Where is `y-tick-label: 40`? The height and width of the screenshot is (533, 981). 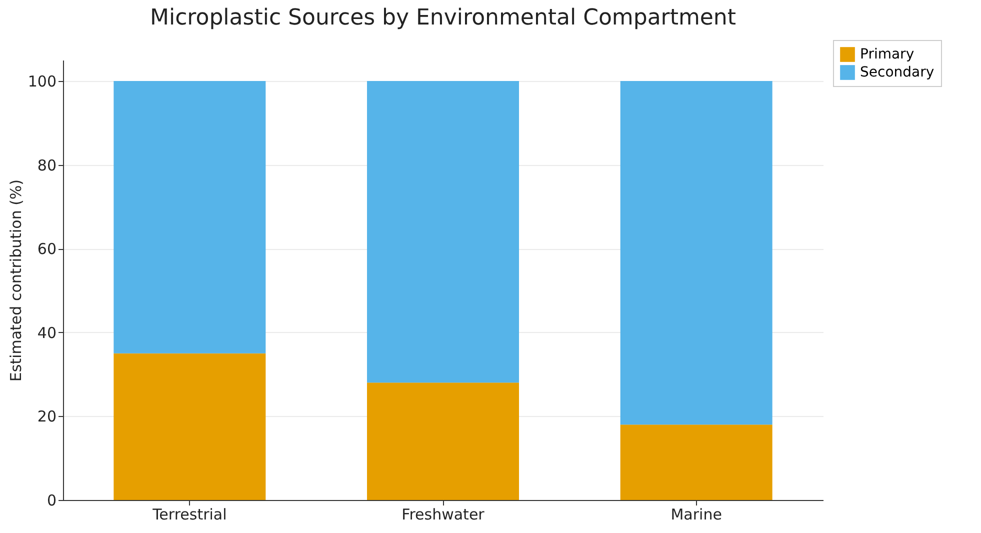
y-tick-label: 40 is located at coordinates (46, 333).